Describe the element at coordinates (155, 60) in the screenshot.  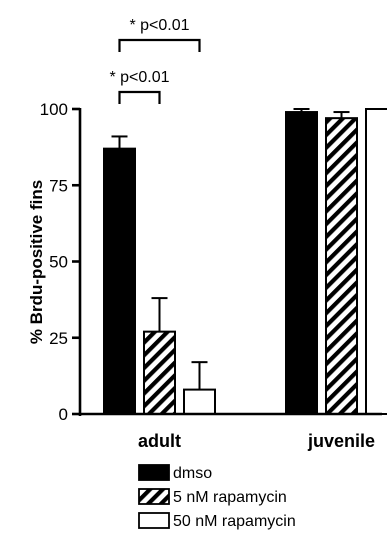
I see `significance-annotations: * p<0.01 * p<0.01` at that location.